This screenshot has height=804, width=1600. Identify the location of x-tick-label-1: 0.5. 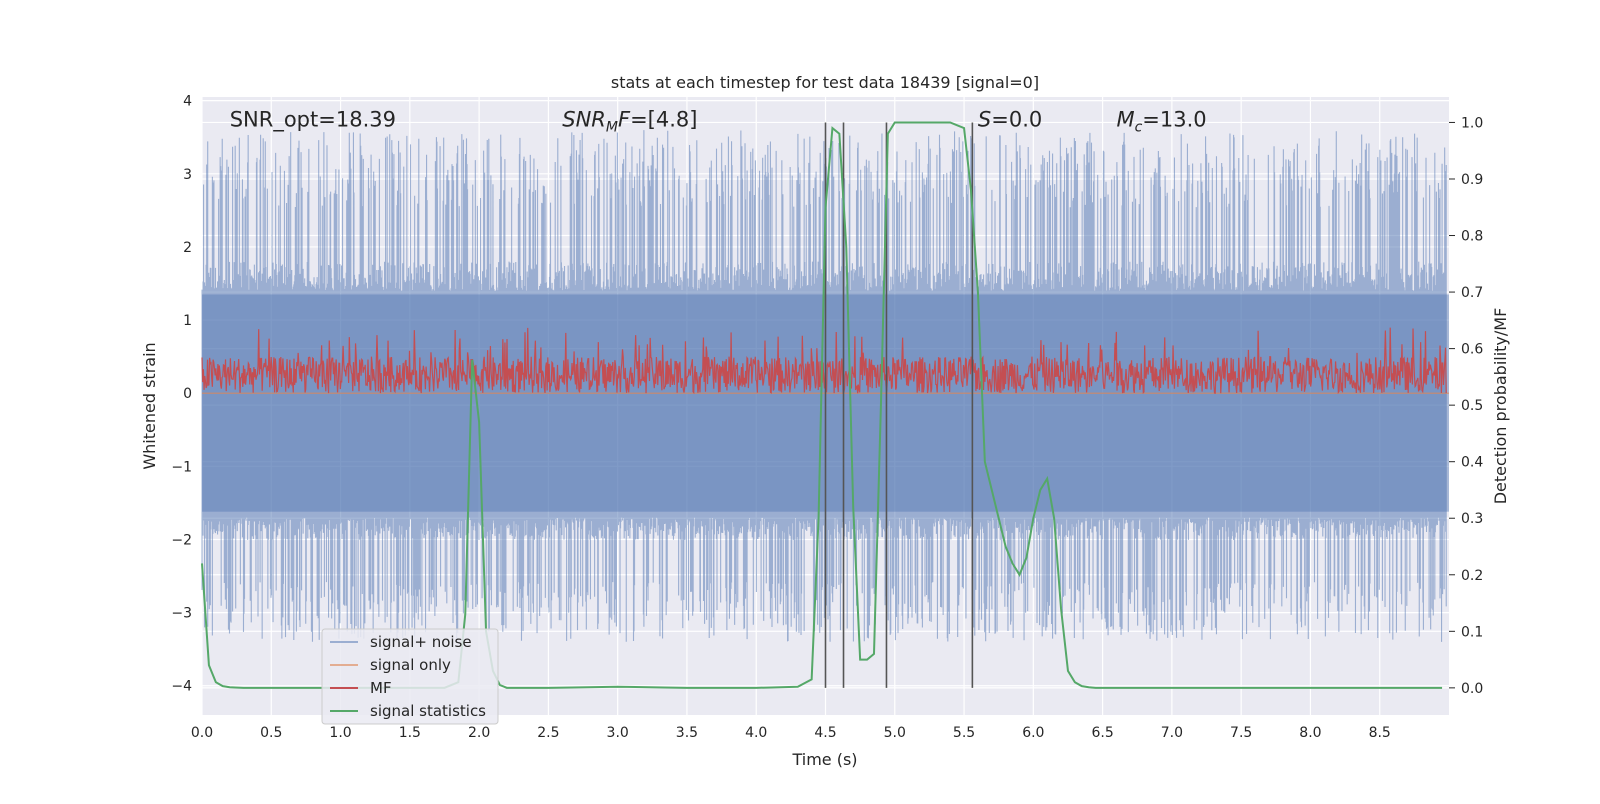
(271, 733).